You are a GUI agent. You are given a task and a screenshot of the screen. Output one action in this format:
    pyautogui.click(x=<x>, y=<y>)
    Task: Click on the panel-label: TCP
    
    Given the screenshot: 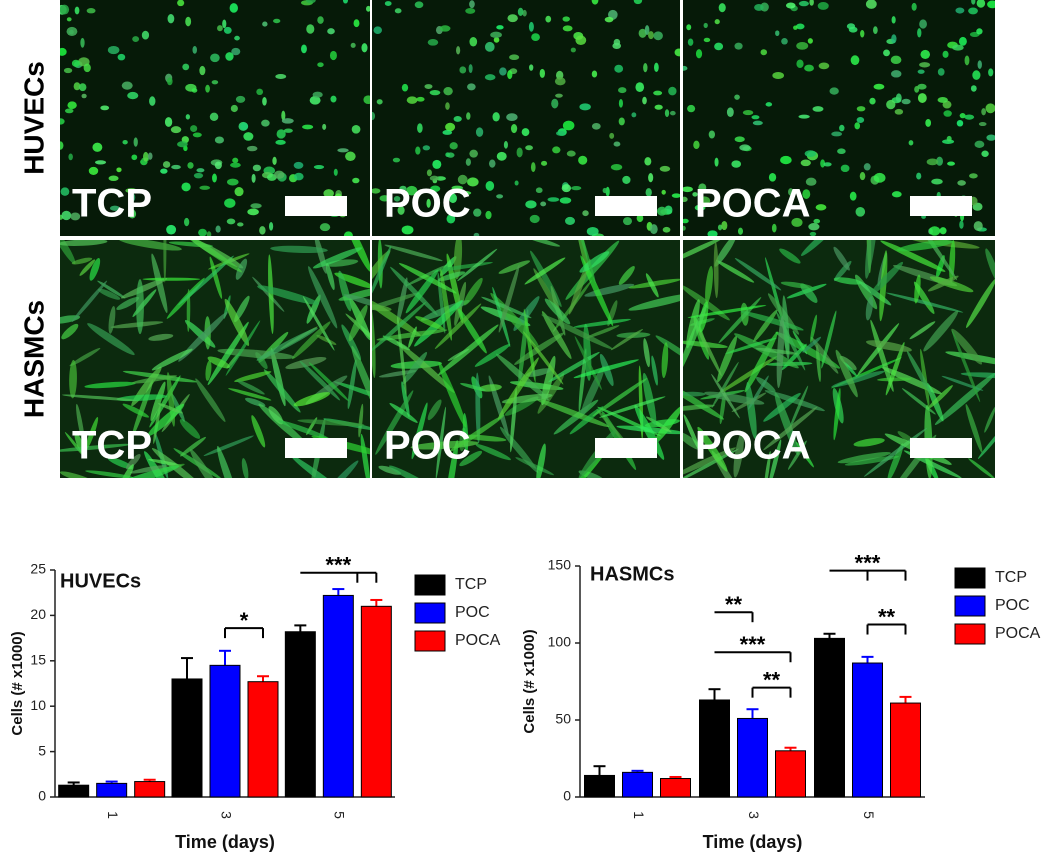 What is the action you would take?
    pyautogui.click(x=112, y=204)
    